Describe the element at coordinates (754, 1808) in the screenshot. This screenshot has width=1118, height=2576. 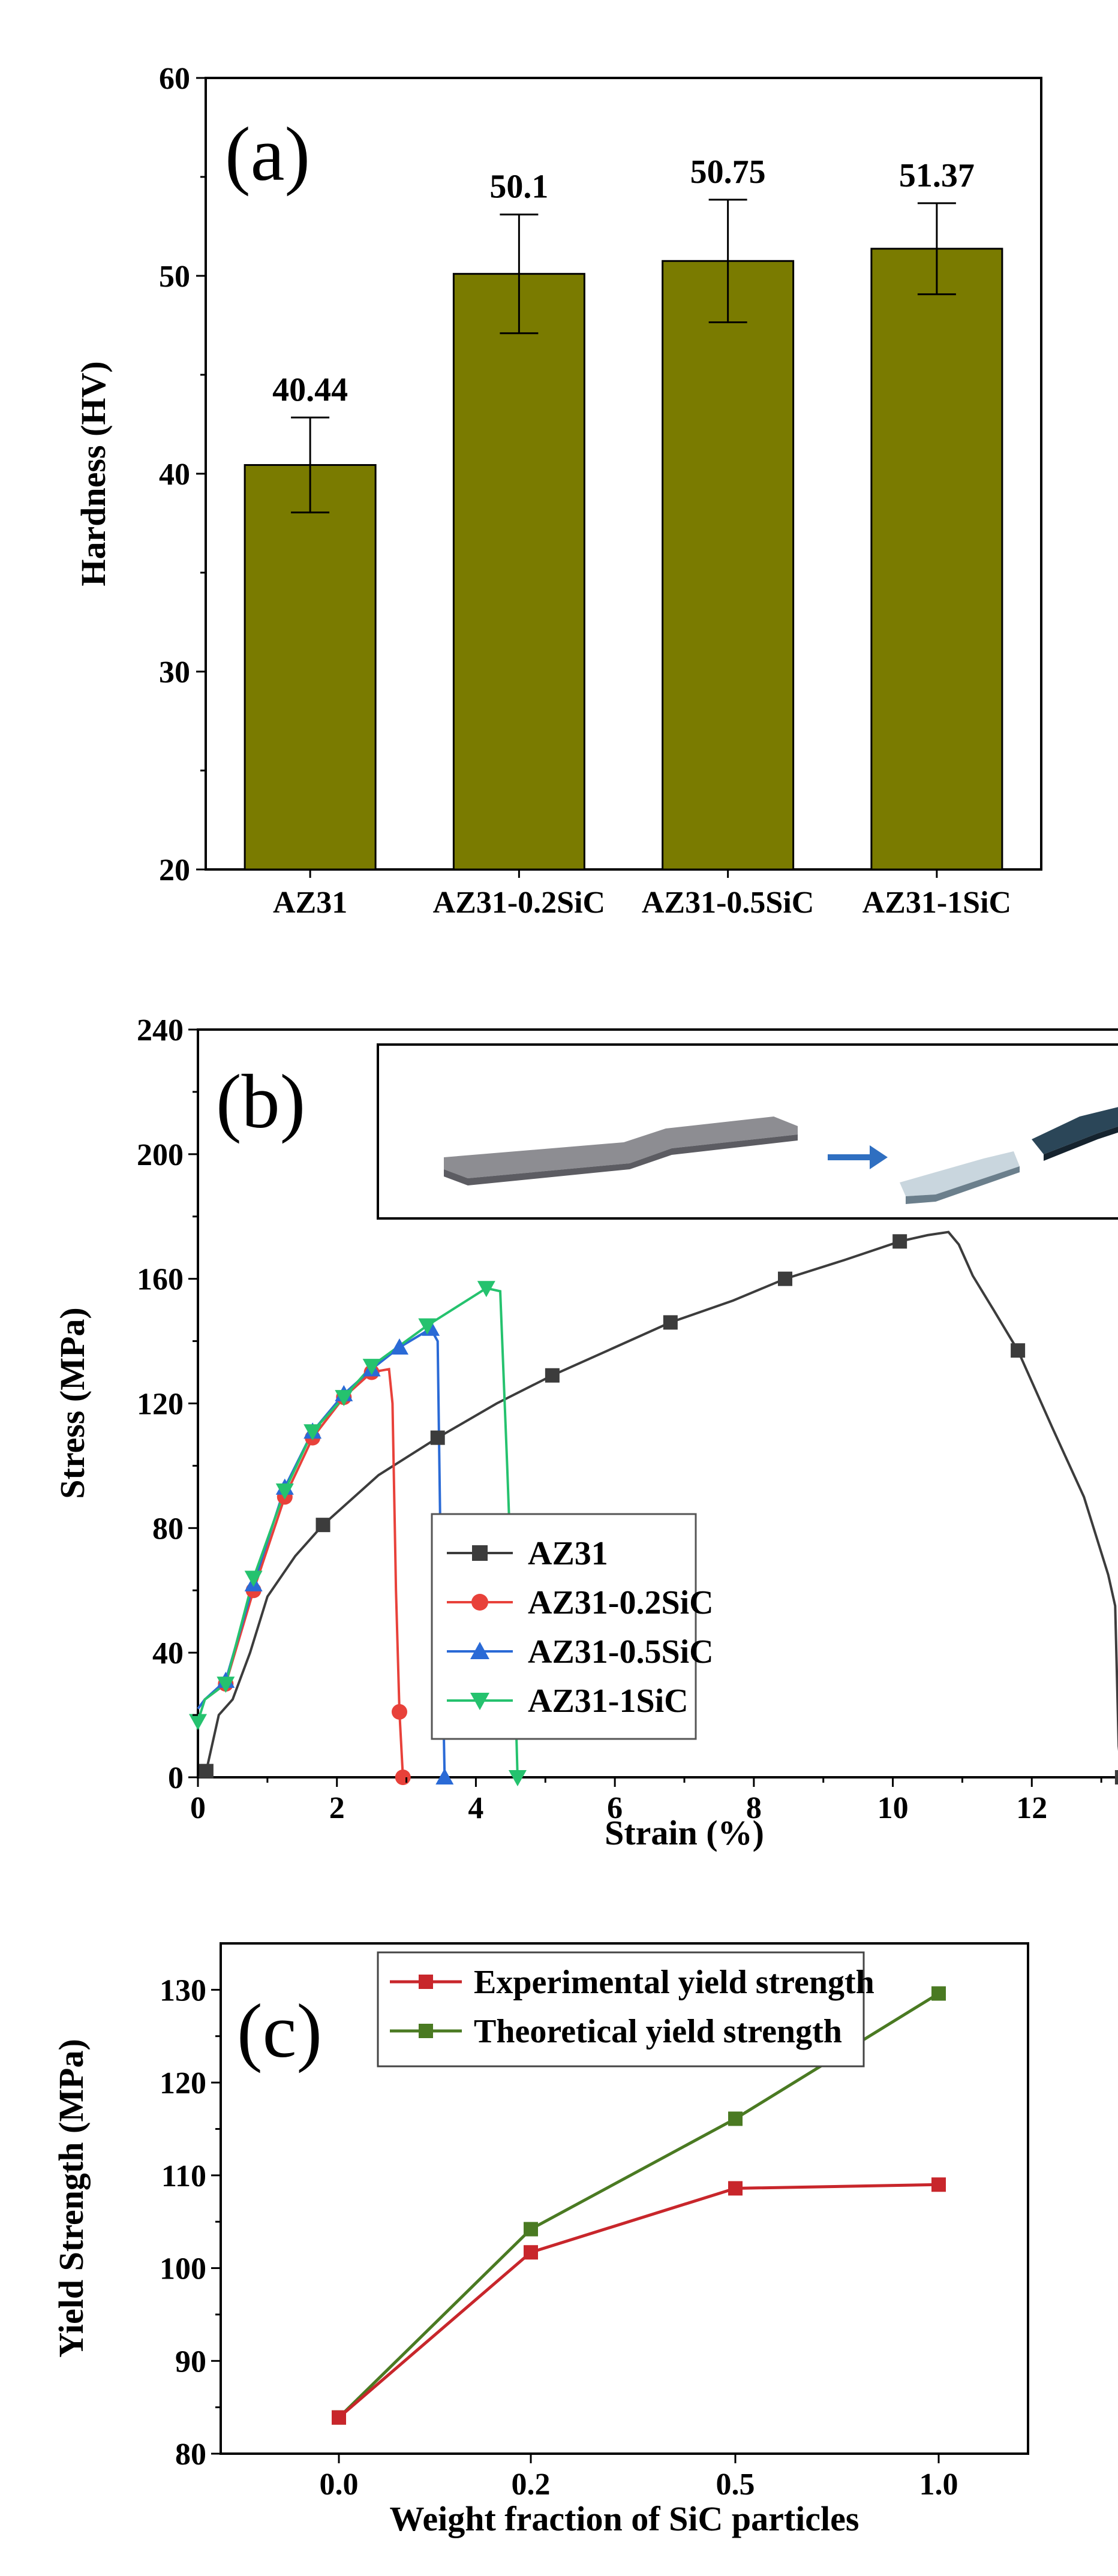
I see `x-tick-label: 8` at that location.